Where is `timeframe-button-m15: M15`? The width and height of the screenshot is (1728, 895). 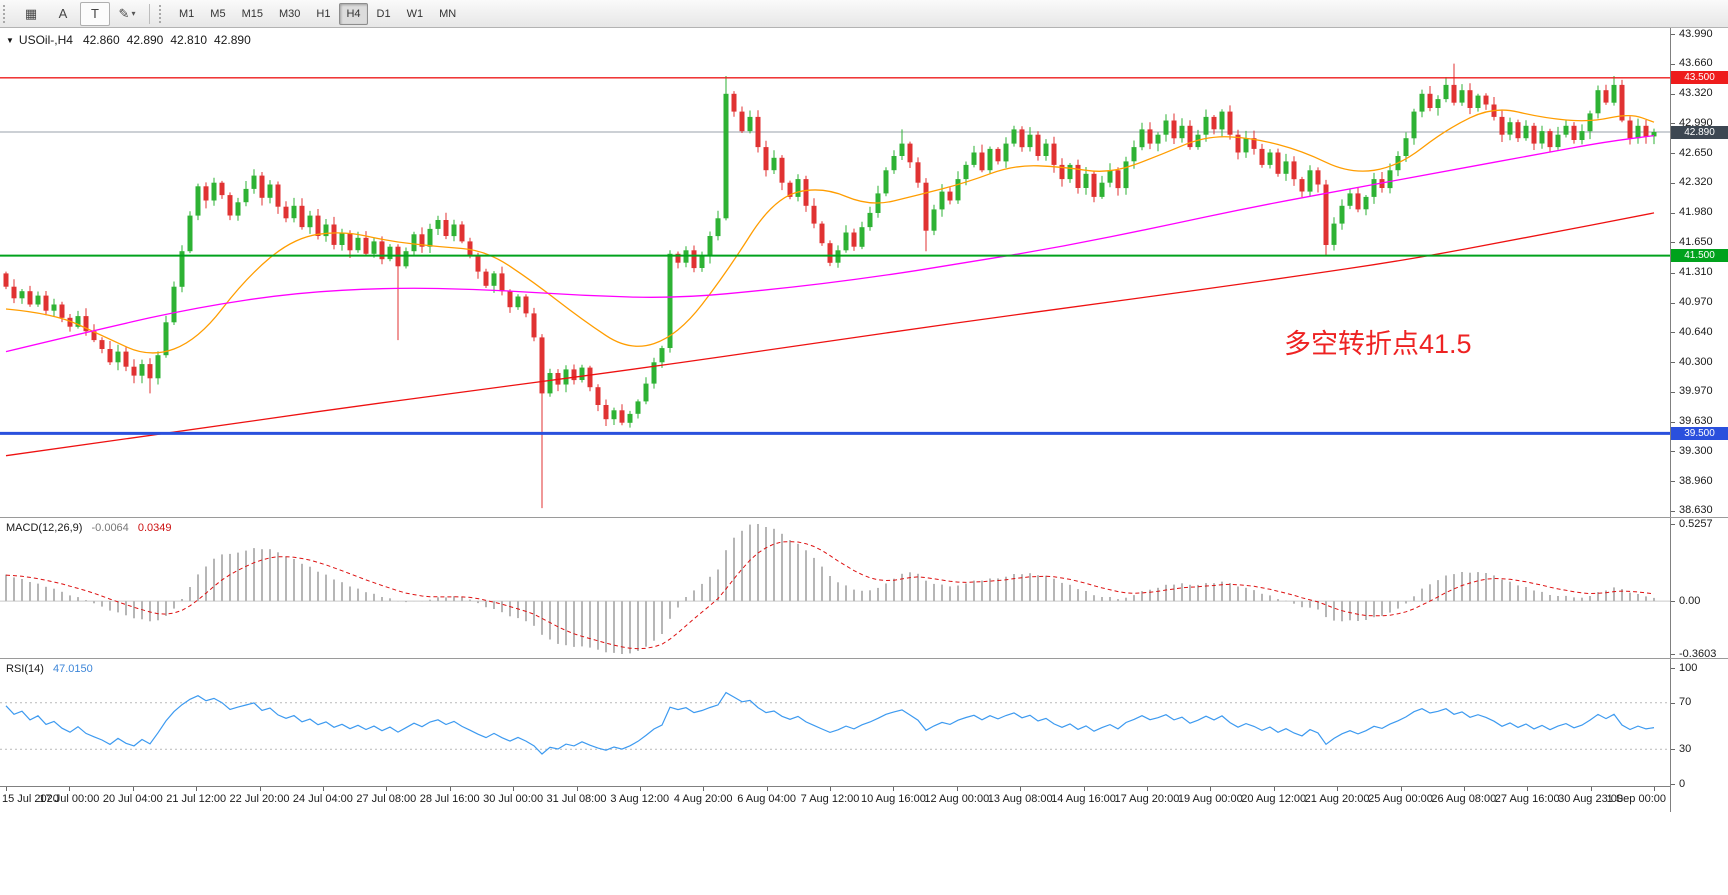 timeframe-button-m15: M15 is located at coordinates (252, 13).